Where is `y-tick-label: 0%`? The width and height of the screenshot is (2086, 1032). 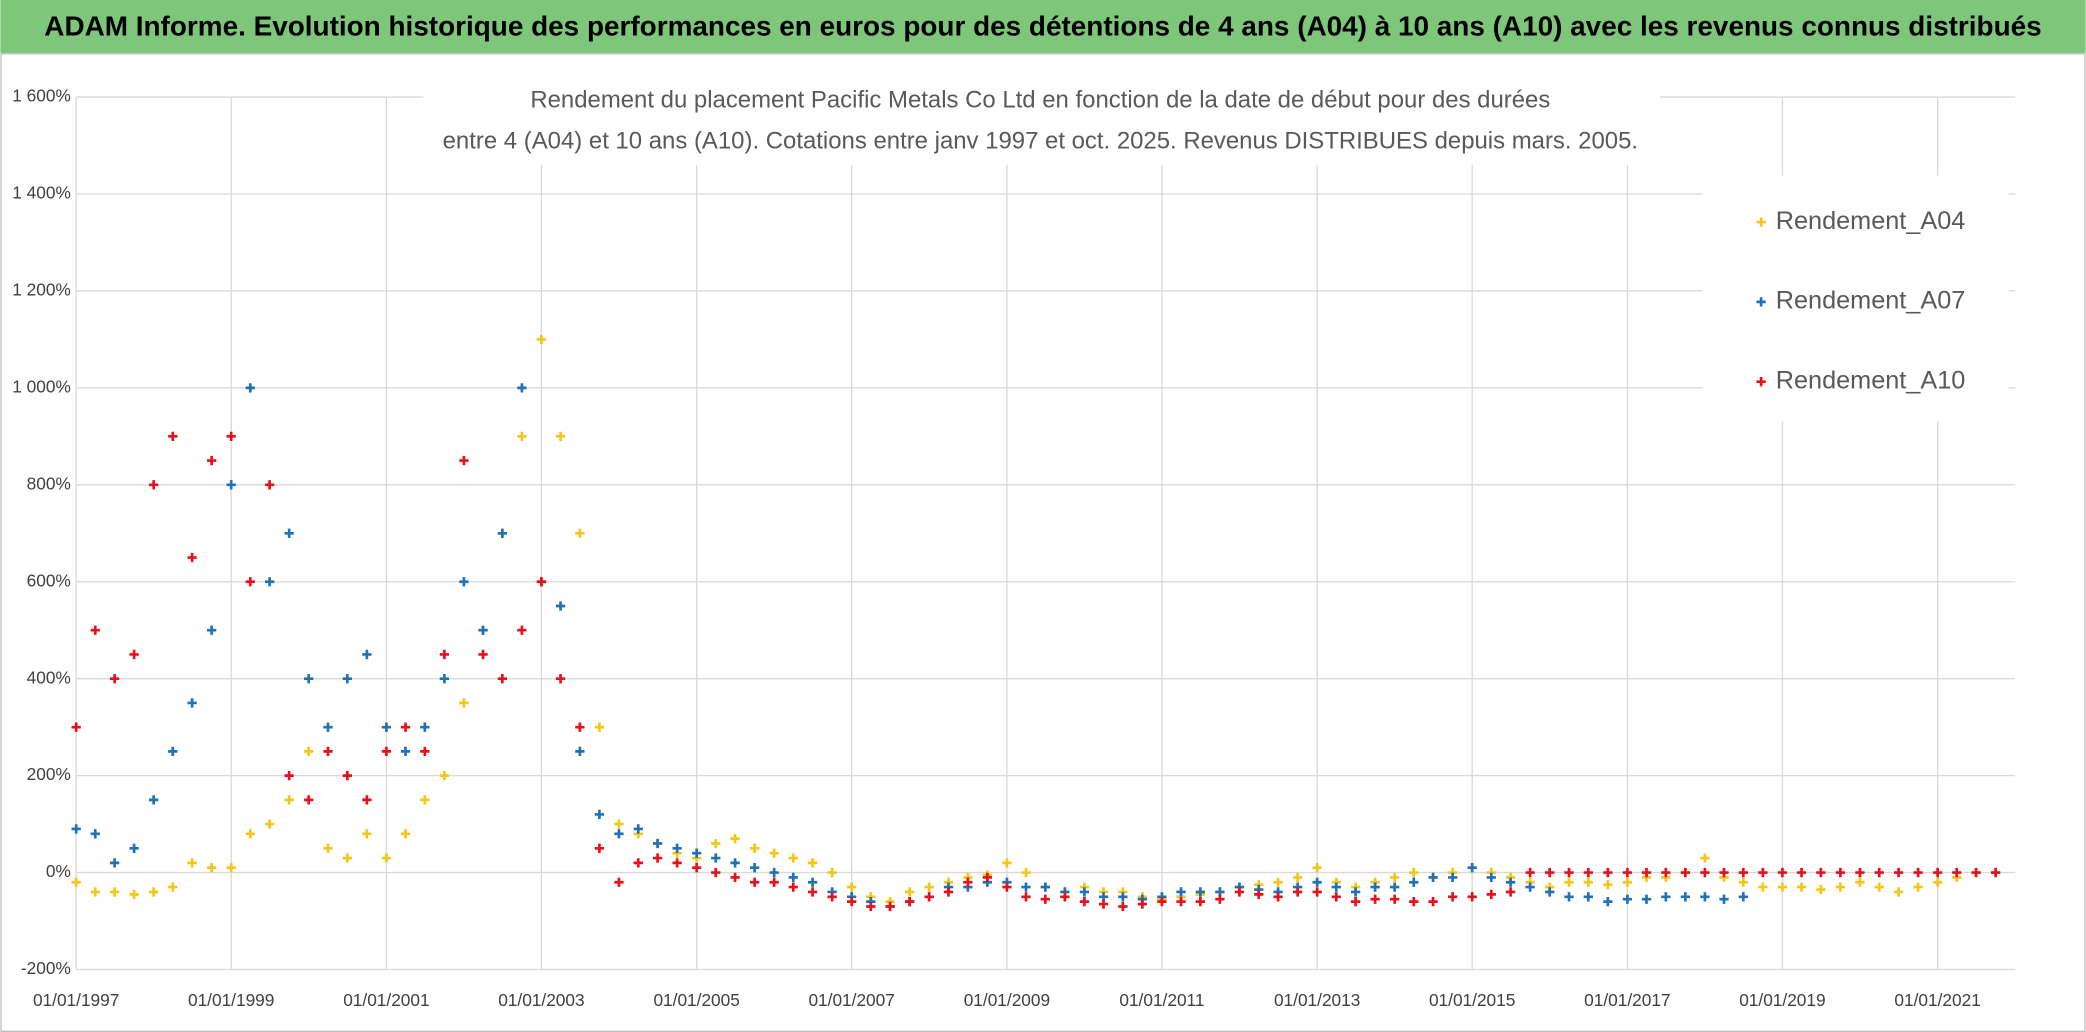 y-tick-label: 0% is located at coordinates (58, 871).